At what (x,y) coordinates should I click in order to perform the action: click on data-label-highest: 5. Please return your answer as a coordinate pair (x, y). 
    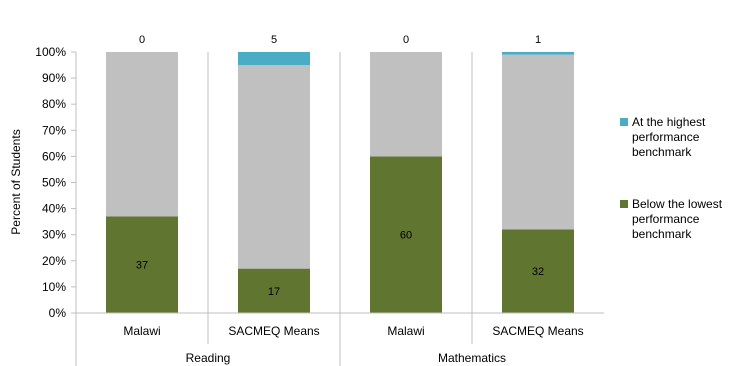
    Looking at the image, I should click on (274, 40).